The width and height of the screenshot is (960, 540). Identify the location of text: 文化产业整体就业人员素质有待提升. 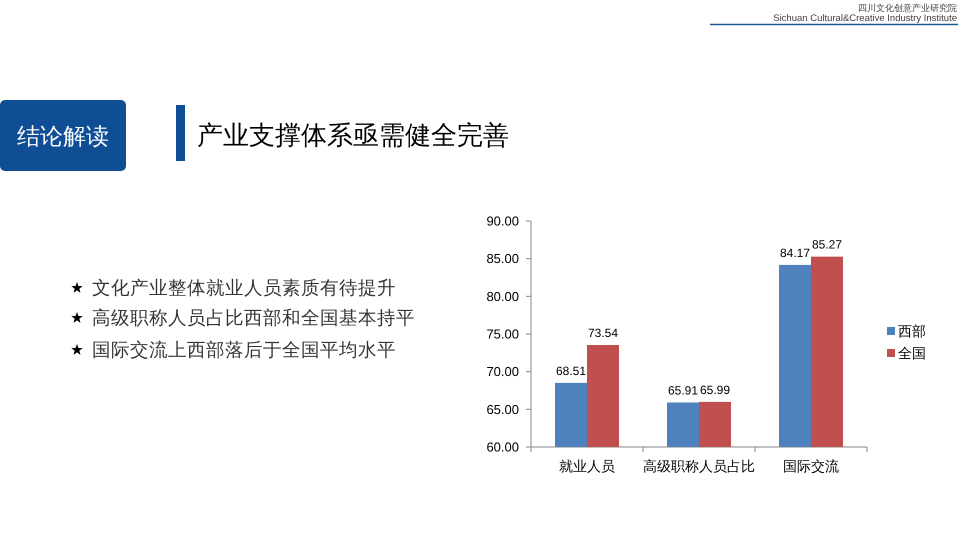
(244, 287).